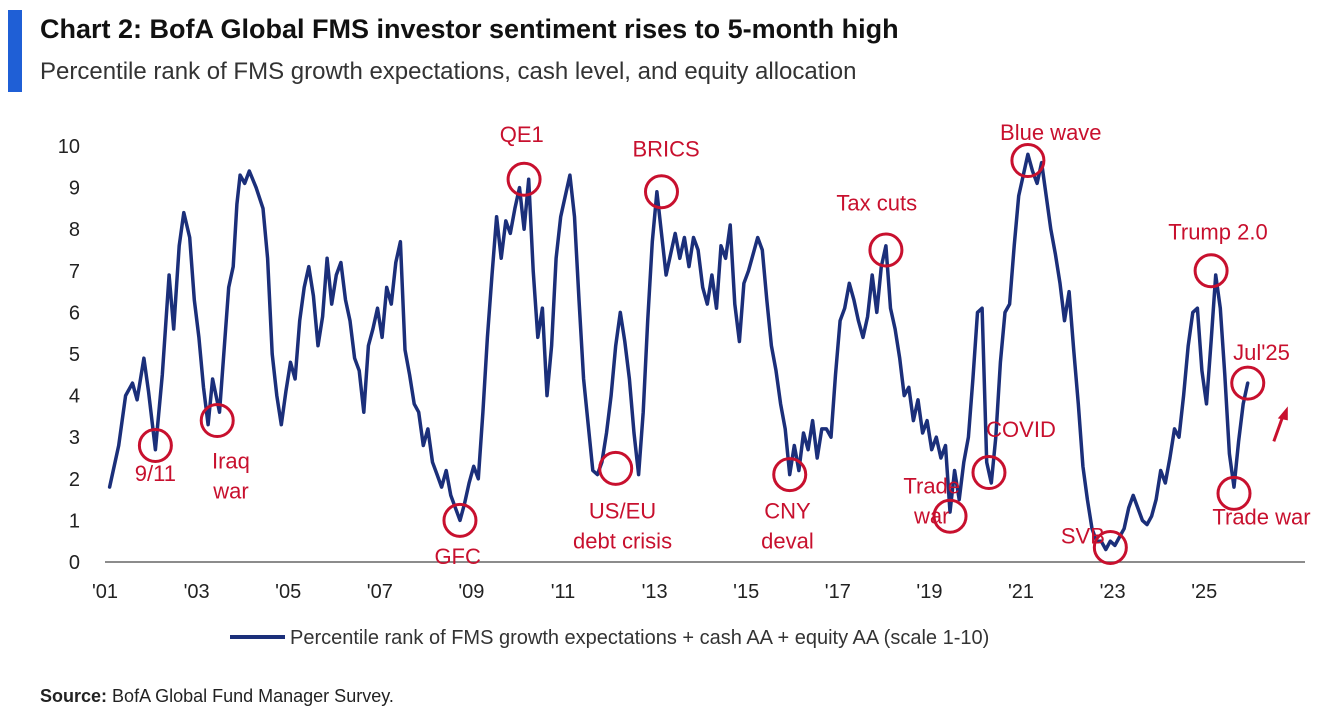  I want to click on annotation-label: Trump 2.0, so click(1217, 232).